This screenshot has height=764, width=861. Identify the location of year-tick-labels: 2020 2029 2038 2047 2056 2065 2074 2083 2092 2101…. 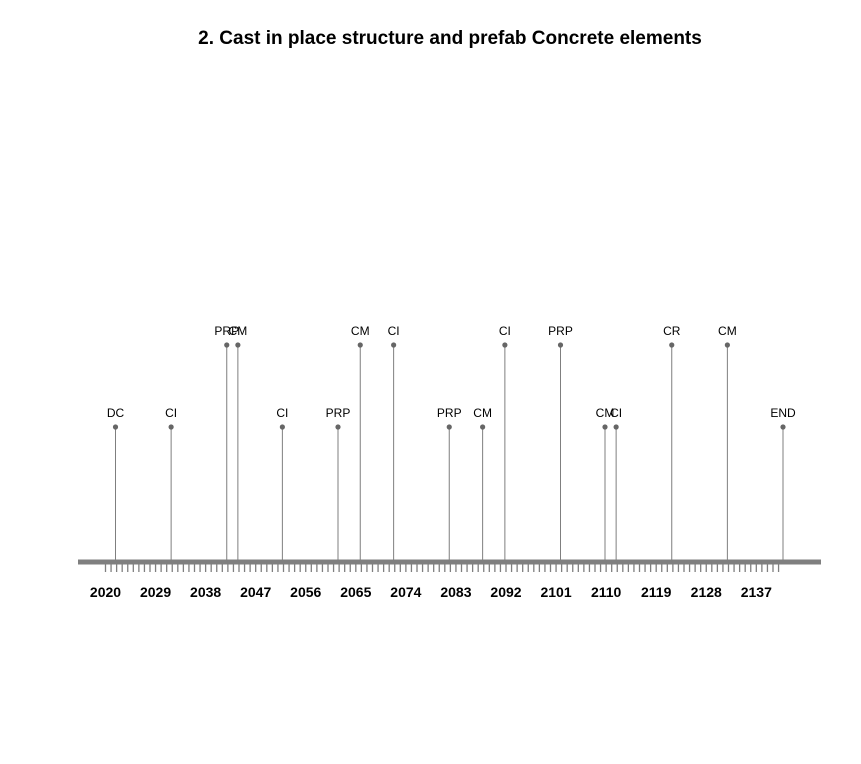
(431, 592).